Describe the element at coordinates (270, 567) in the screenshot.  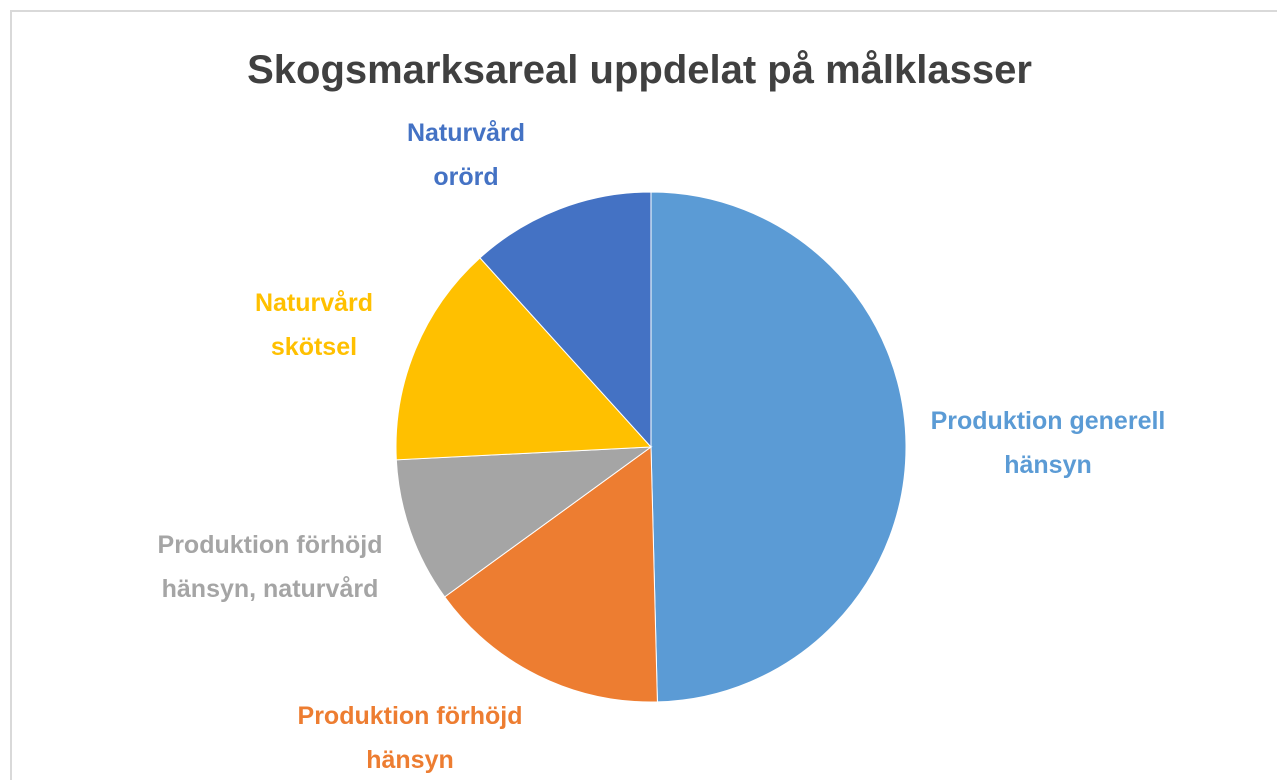
I see `slice-label: Produktion förhöjd hänsyn, naturvård` at that location.